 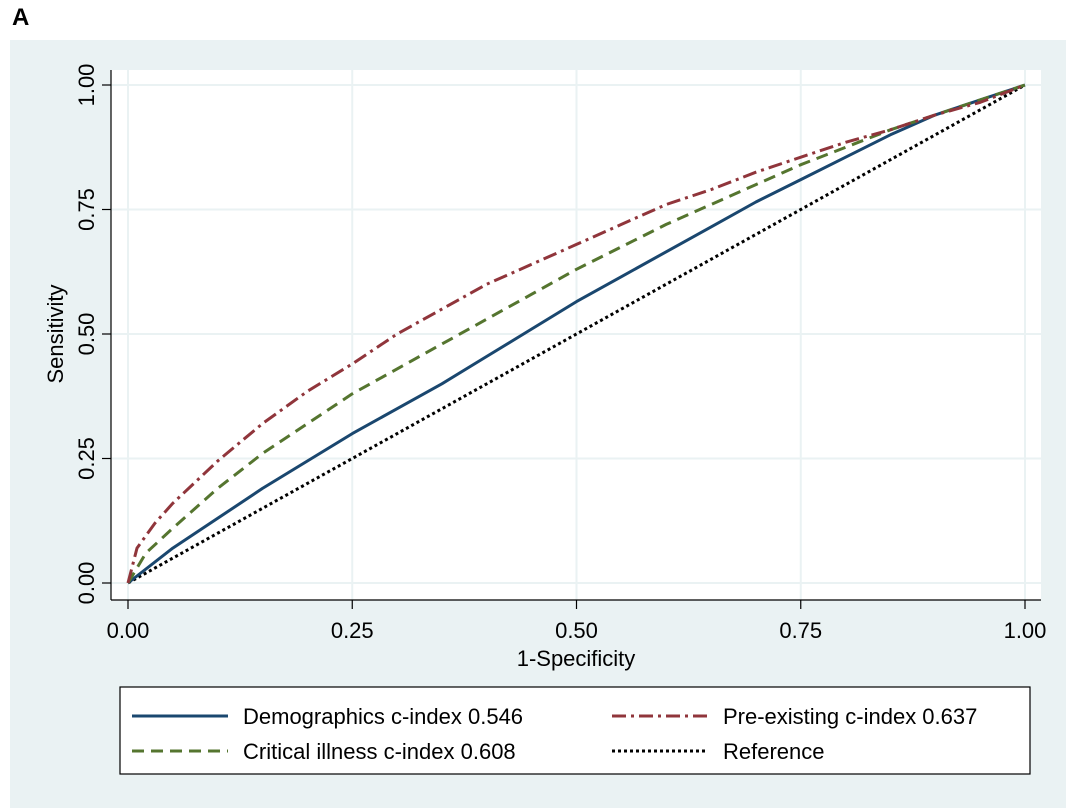 What do you see at coordinates (86, 583) in the screenshot?
I see `y-tick-label: 0.00` at bounding box center [86, 583].